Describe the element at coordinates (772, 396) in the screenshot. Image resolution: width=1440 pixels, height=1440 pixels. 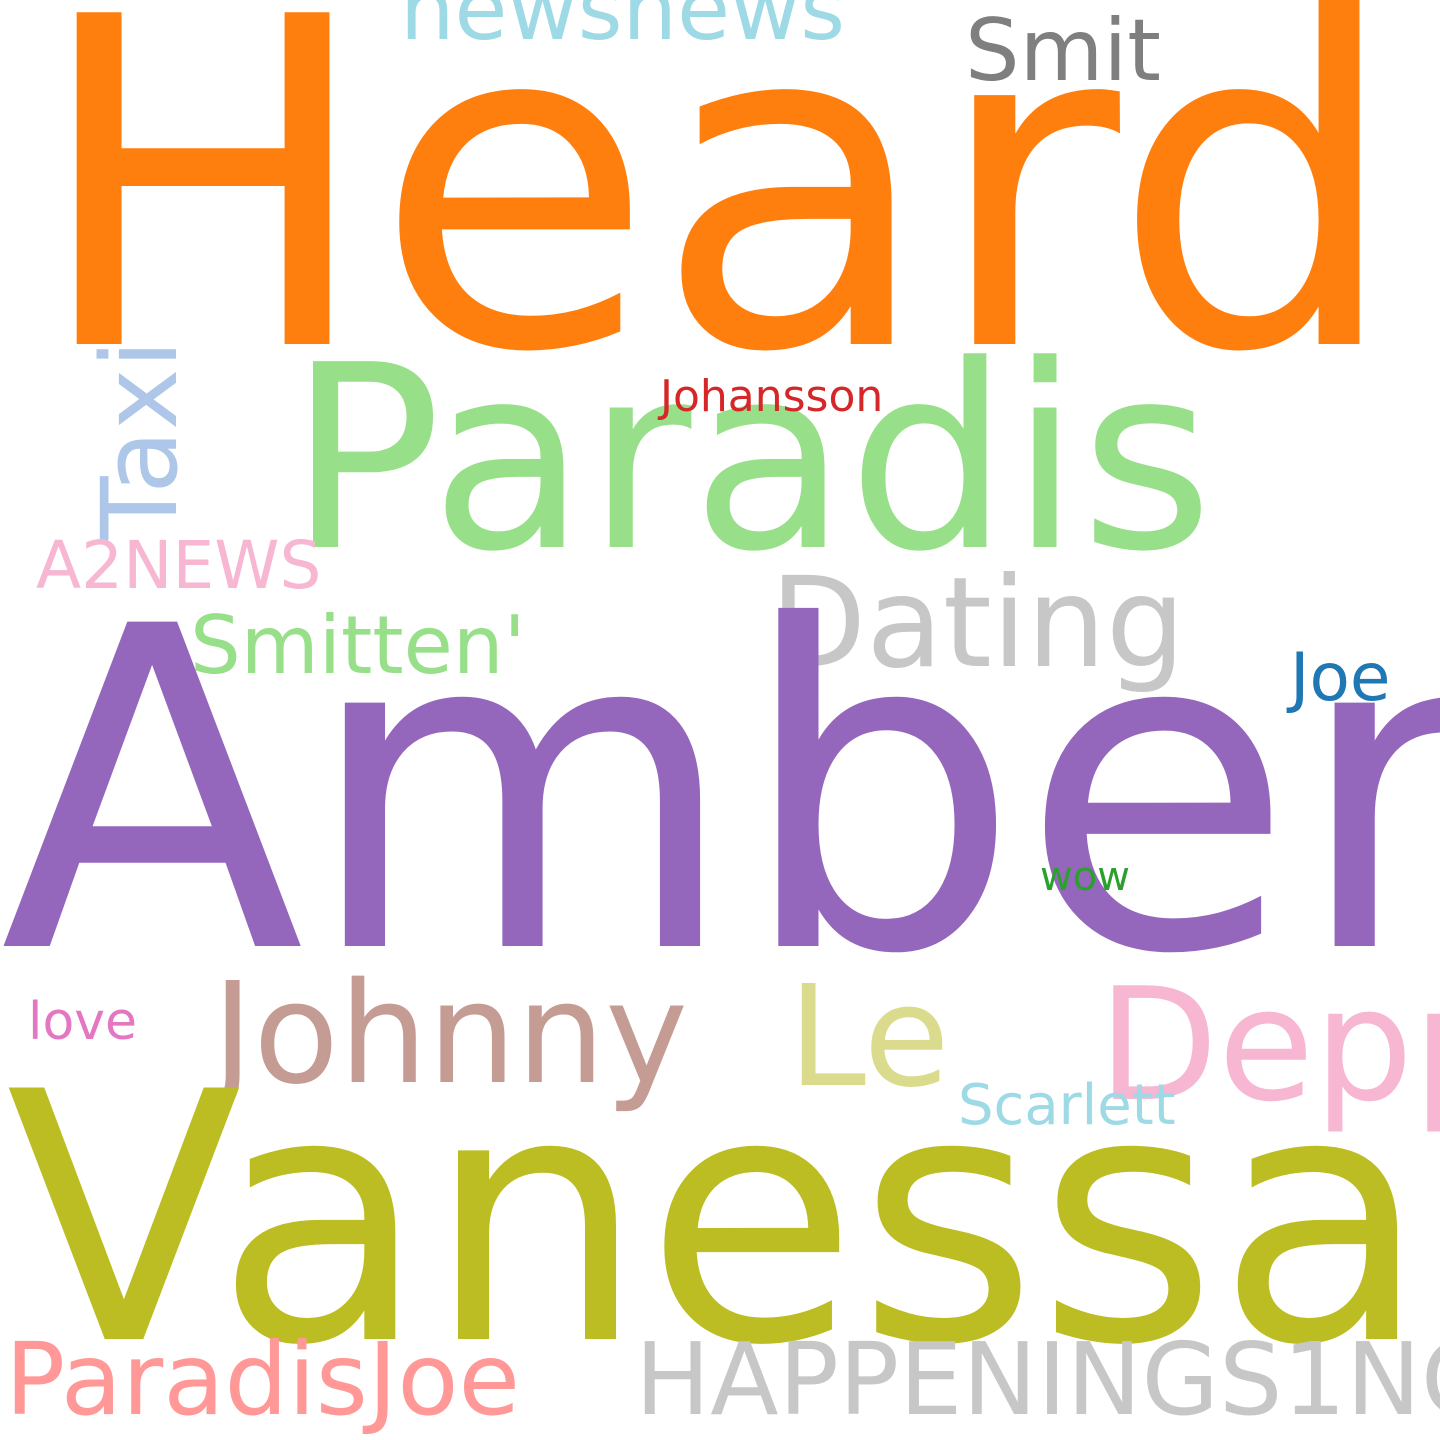
I see `word-johansson: Johansson` at that location.